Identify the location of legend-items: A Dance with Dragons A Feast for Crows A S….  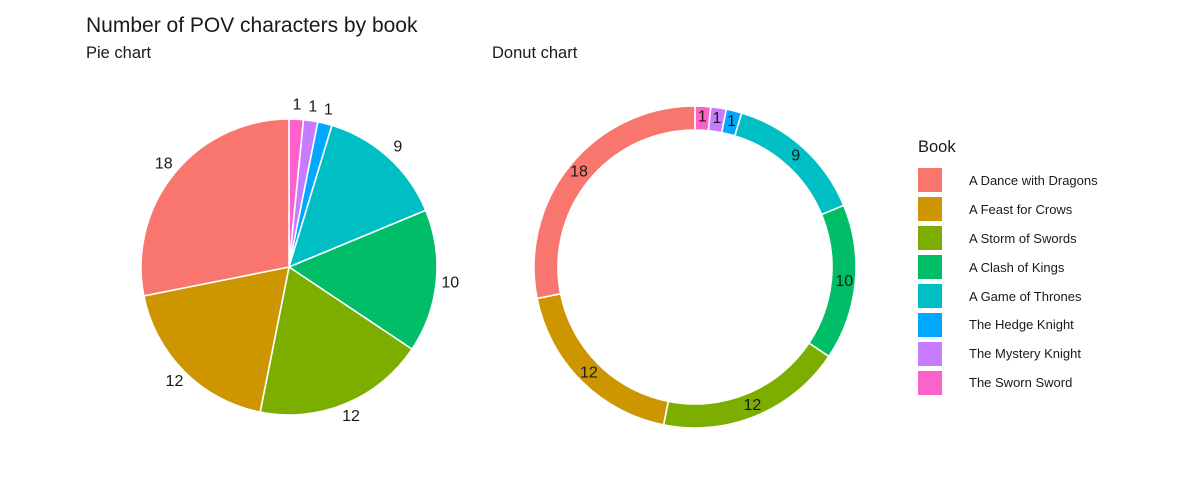
(1008, 281).